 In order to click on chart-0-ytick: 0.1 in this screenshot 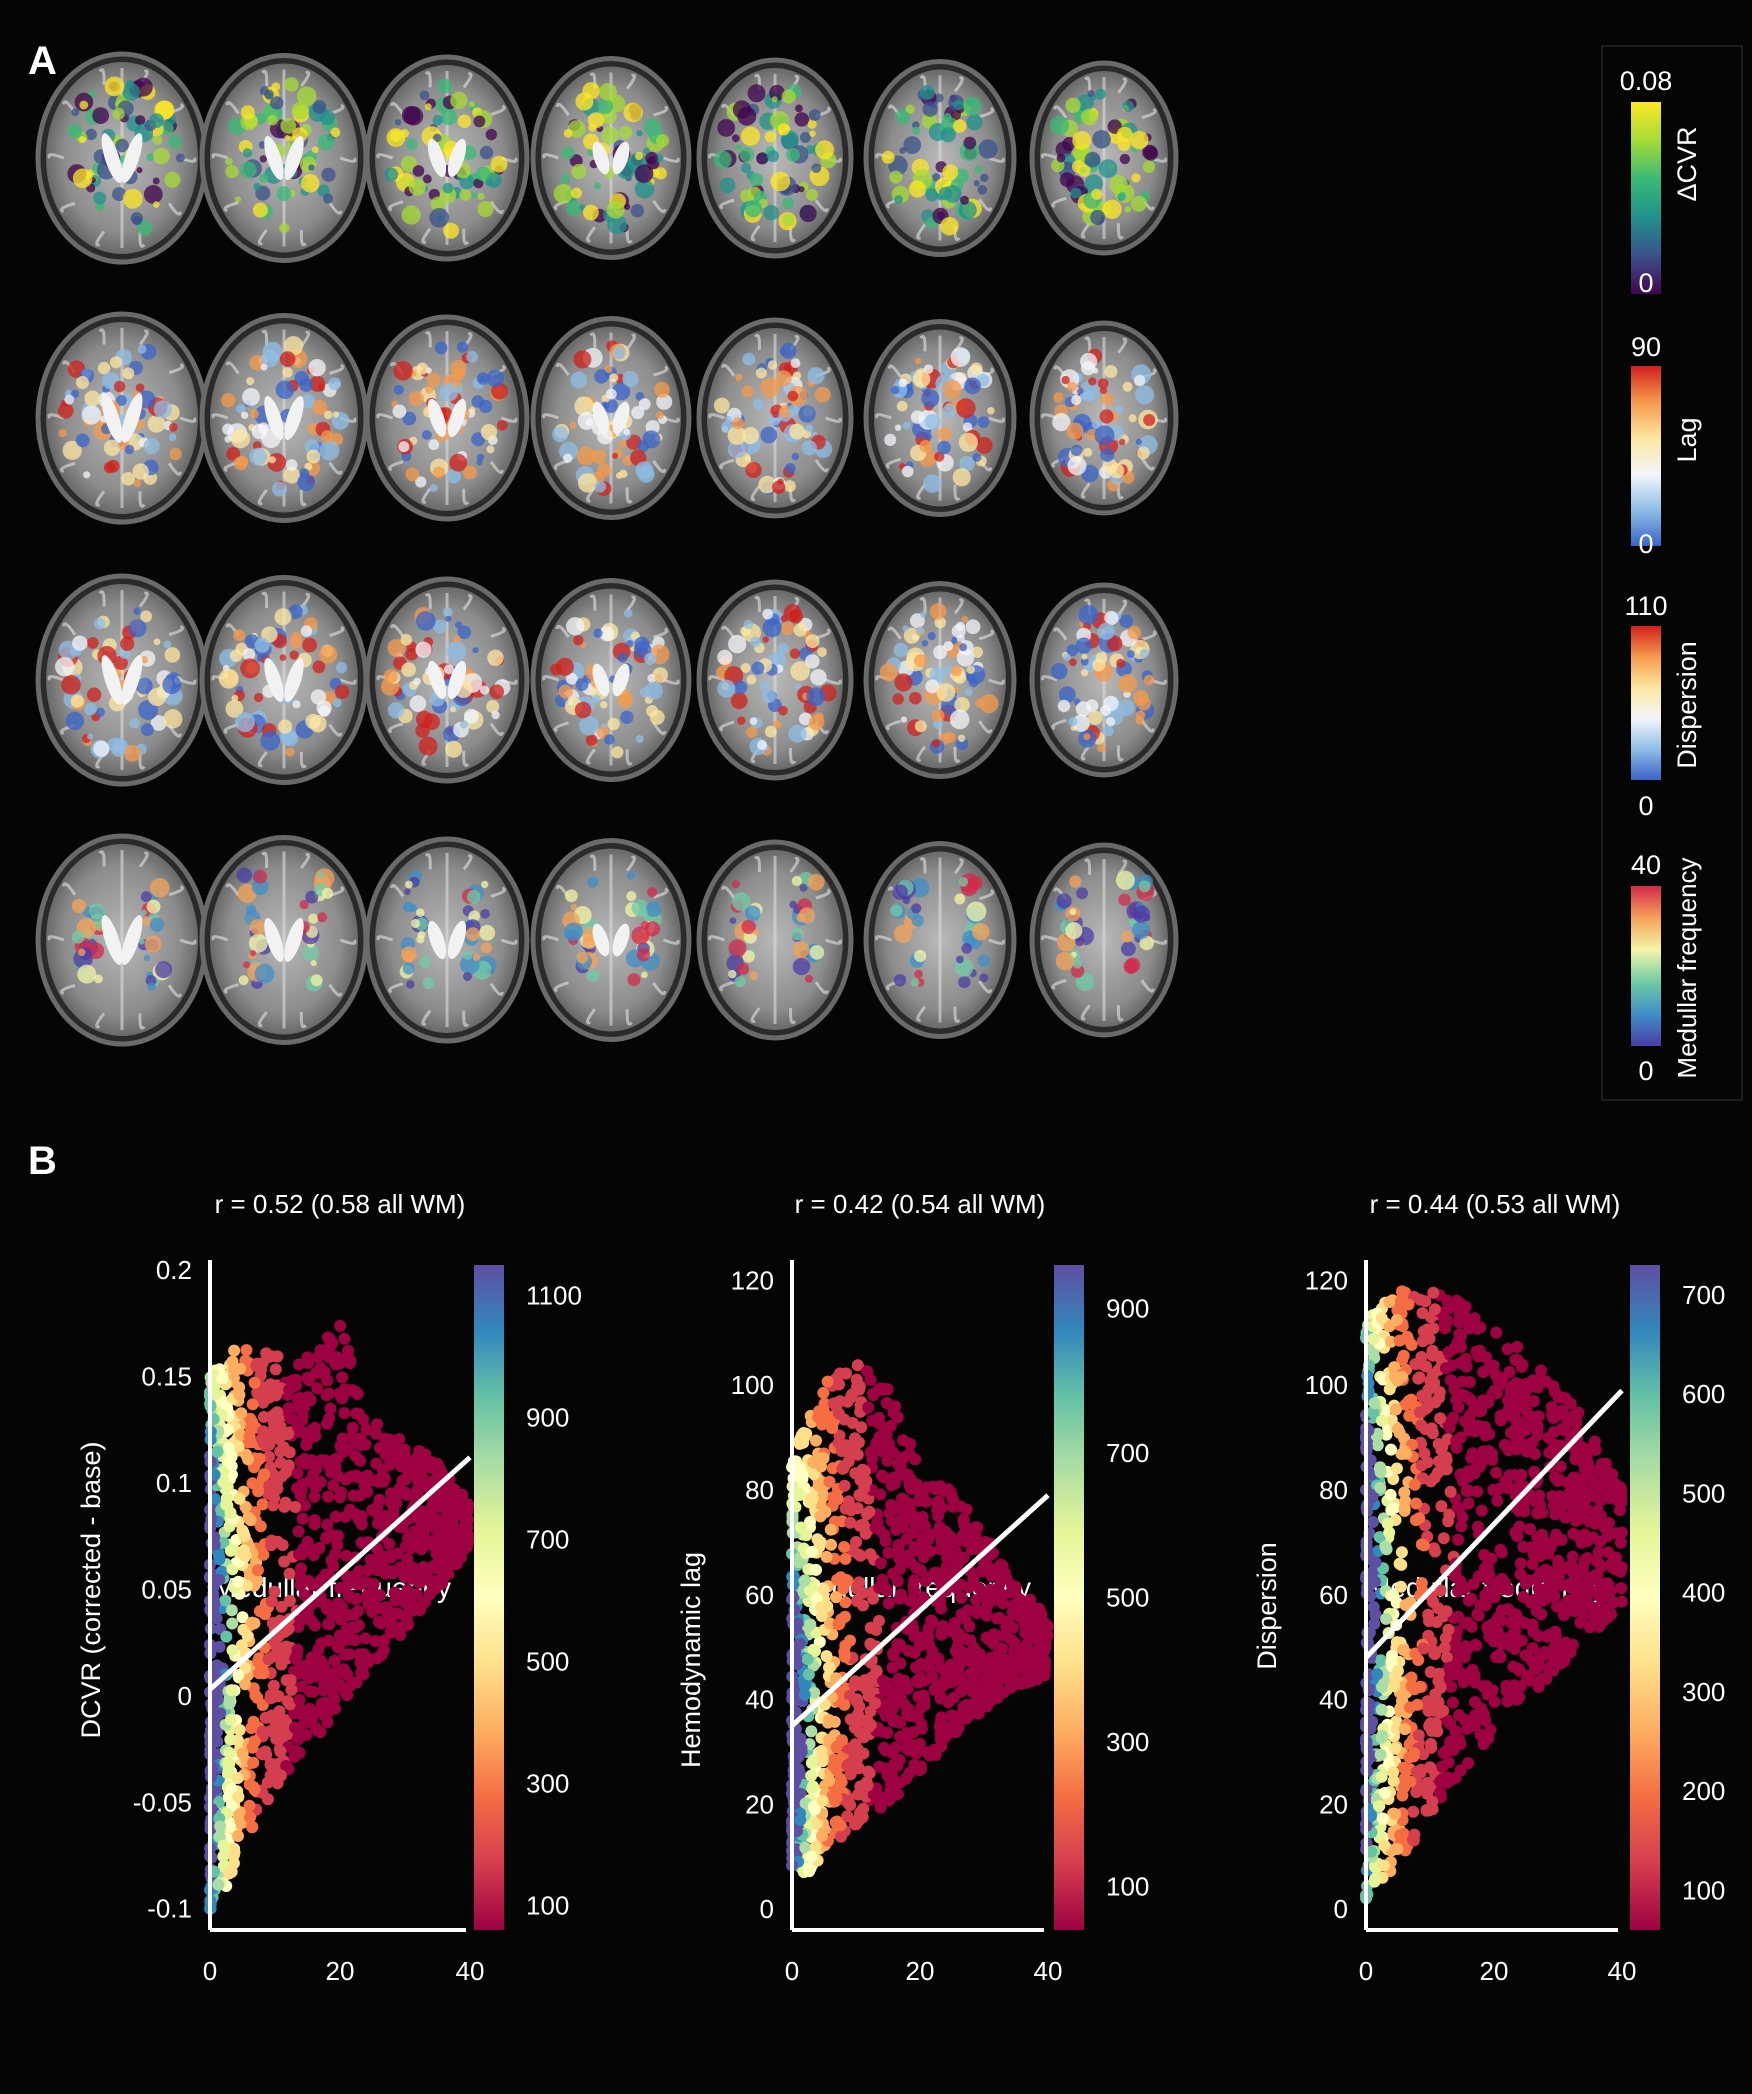, I will do `click(174, 1483)`.